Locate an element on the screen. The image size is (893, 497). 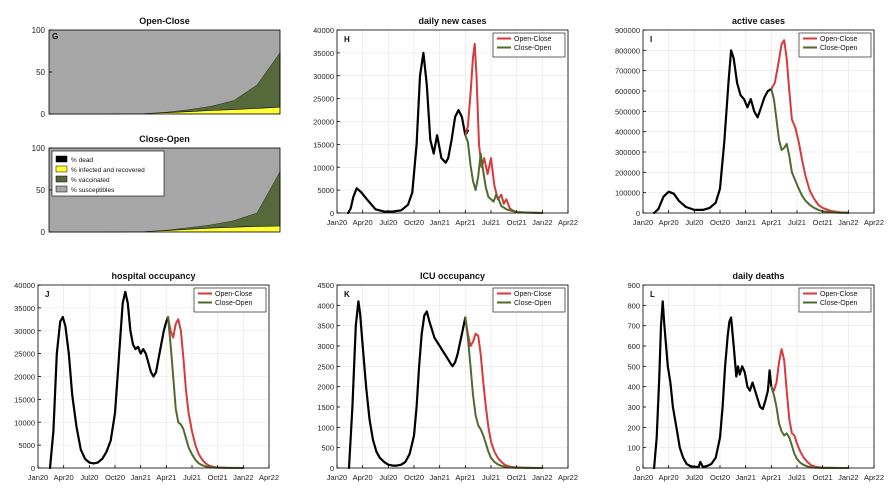
legend-label: % dead is located at coordinates (82, 160).